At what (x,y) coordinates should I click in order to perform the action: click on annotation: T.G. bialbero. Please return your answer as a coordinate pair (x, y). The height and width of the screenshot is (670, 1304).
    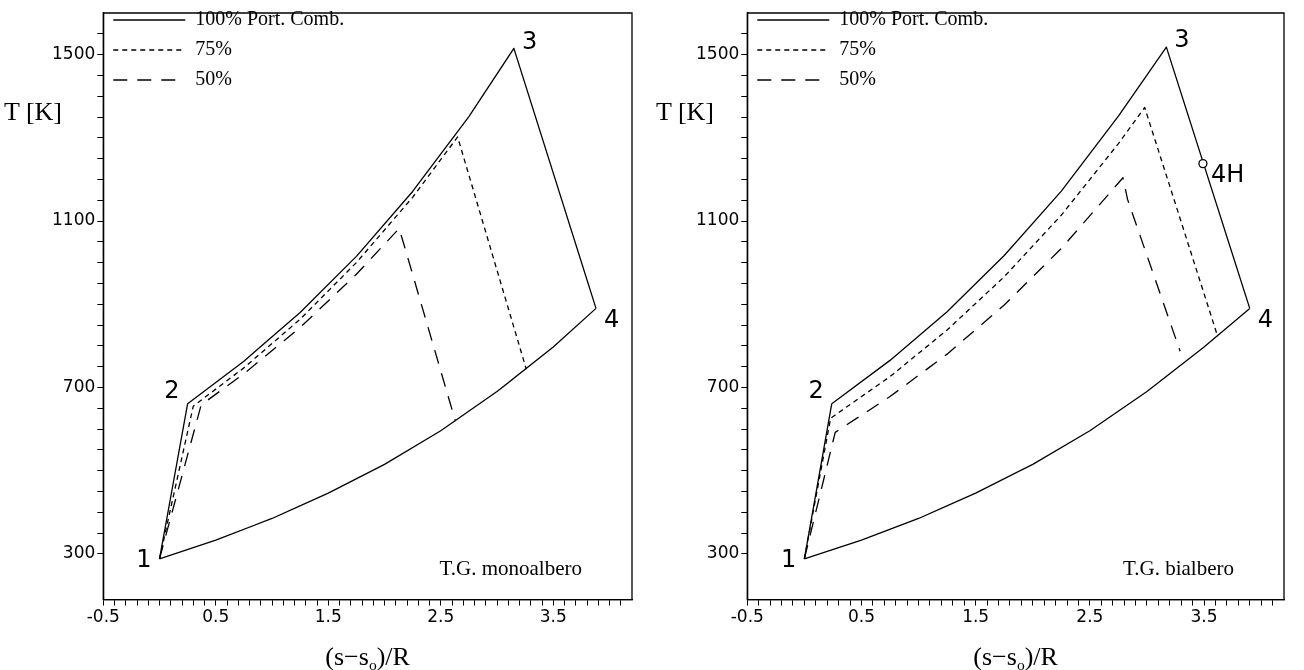
    Looking at the image, I should click on (1178, 568).